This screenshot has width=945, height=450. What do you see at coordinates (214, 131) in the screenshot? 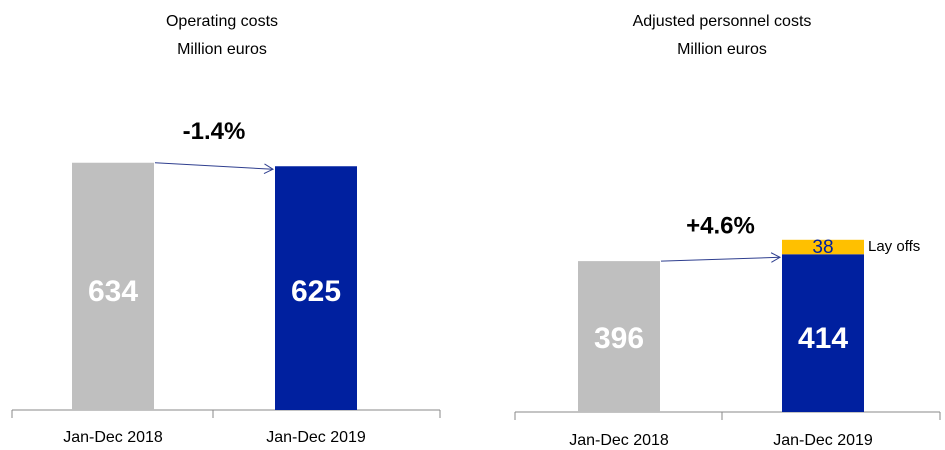
I see `change-annotation: -1.4%` at bounding box center [214, 131].